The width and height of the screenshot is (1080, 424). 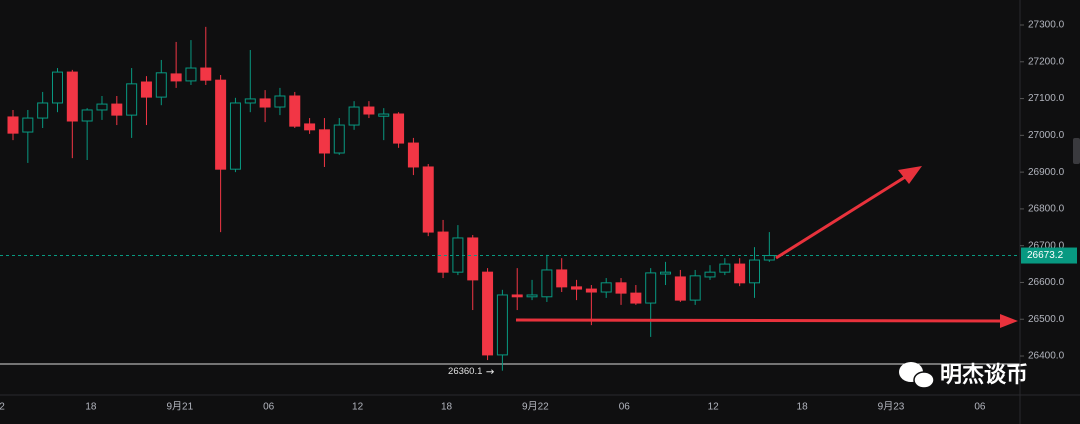 I want to click on price-label: 26673.2, so click(x=1045, y=255).